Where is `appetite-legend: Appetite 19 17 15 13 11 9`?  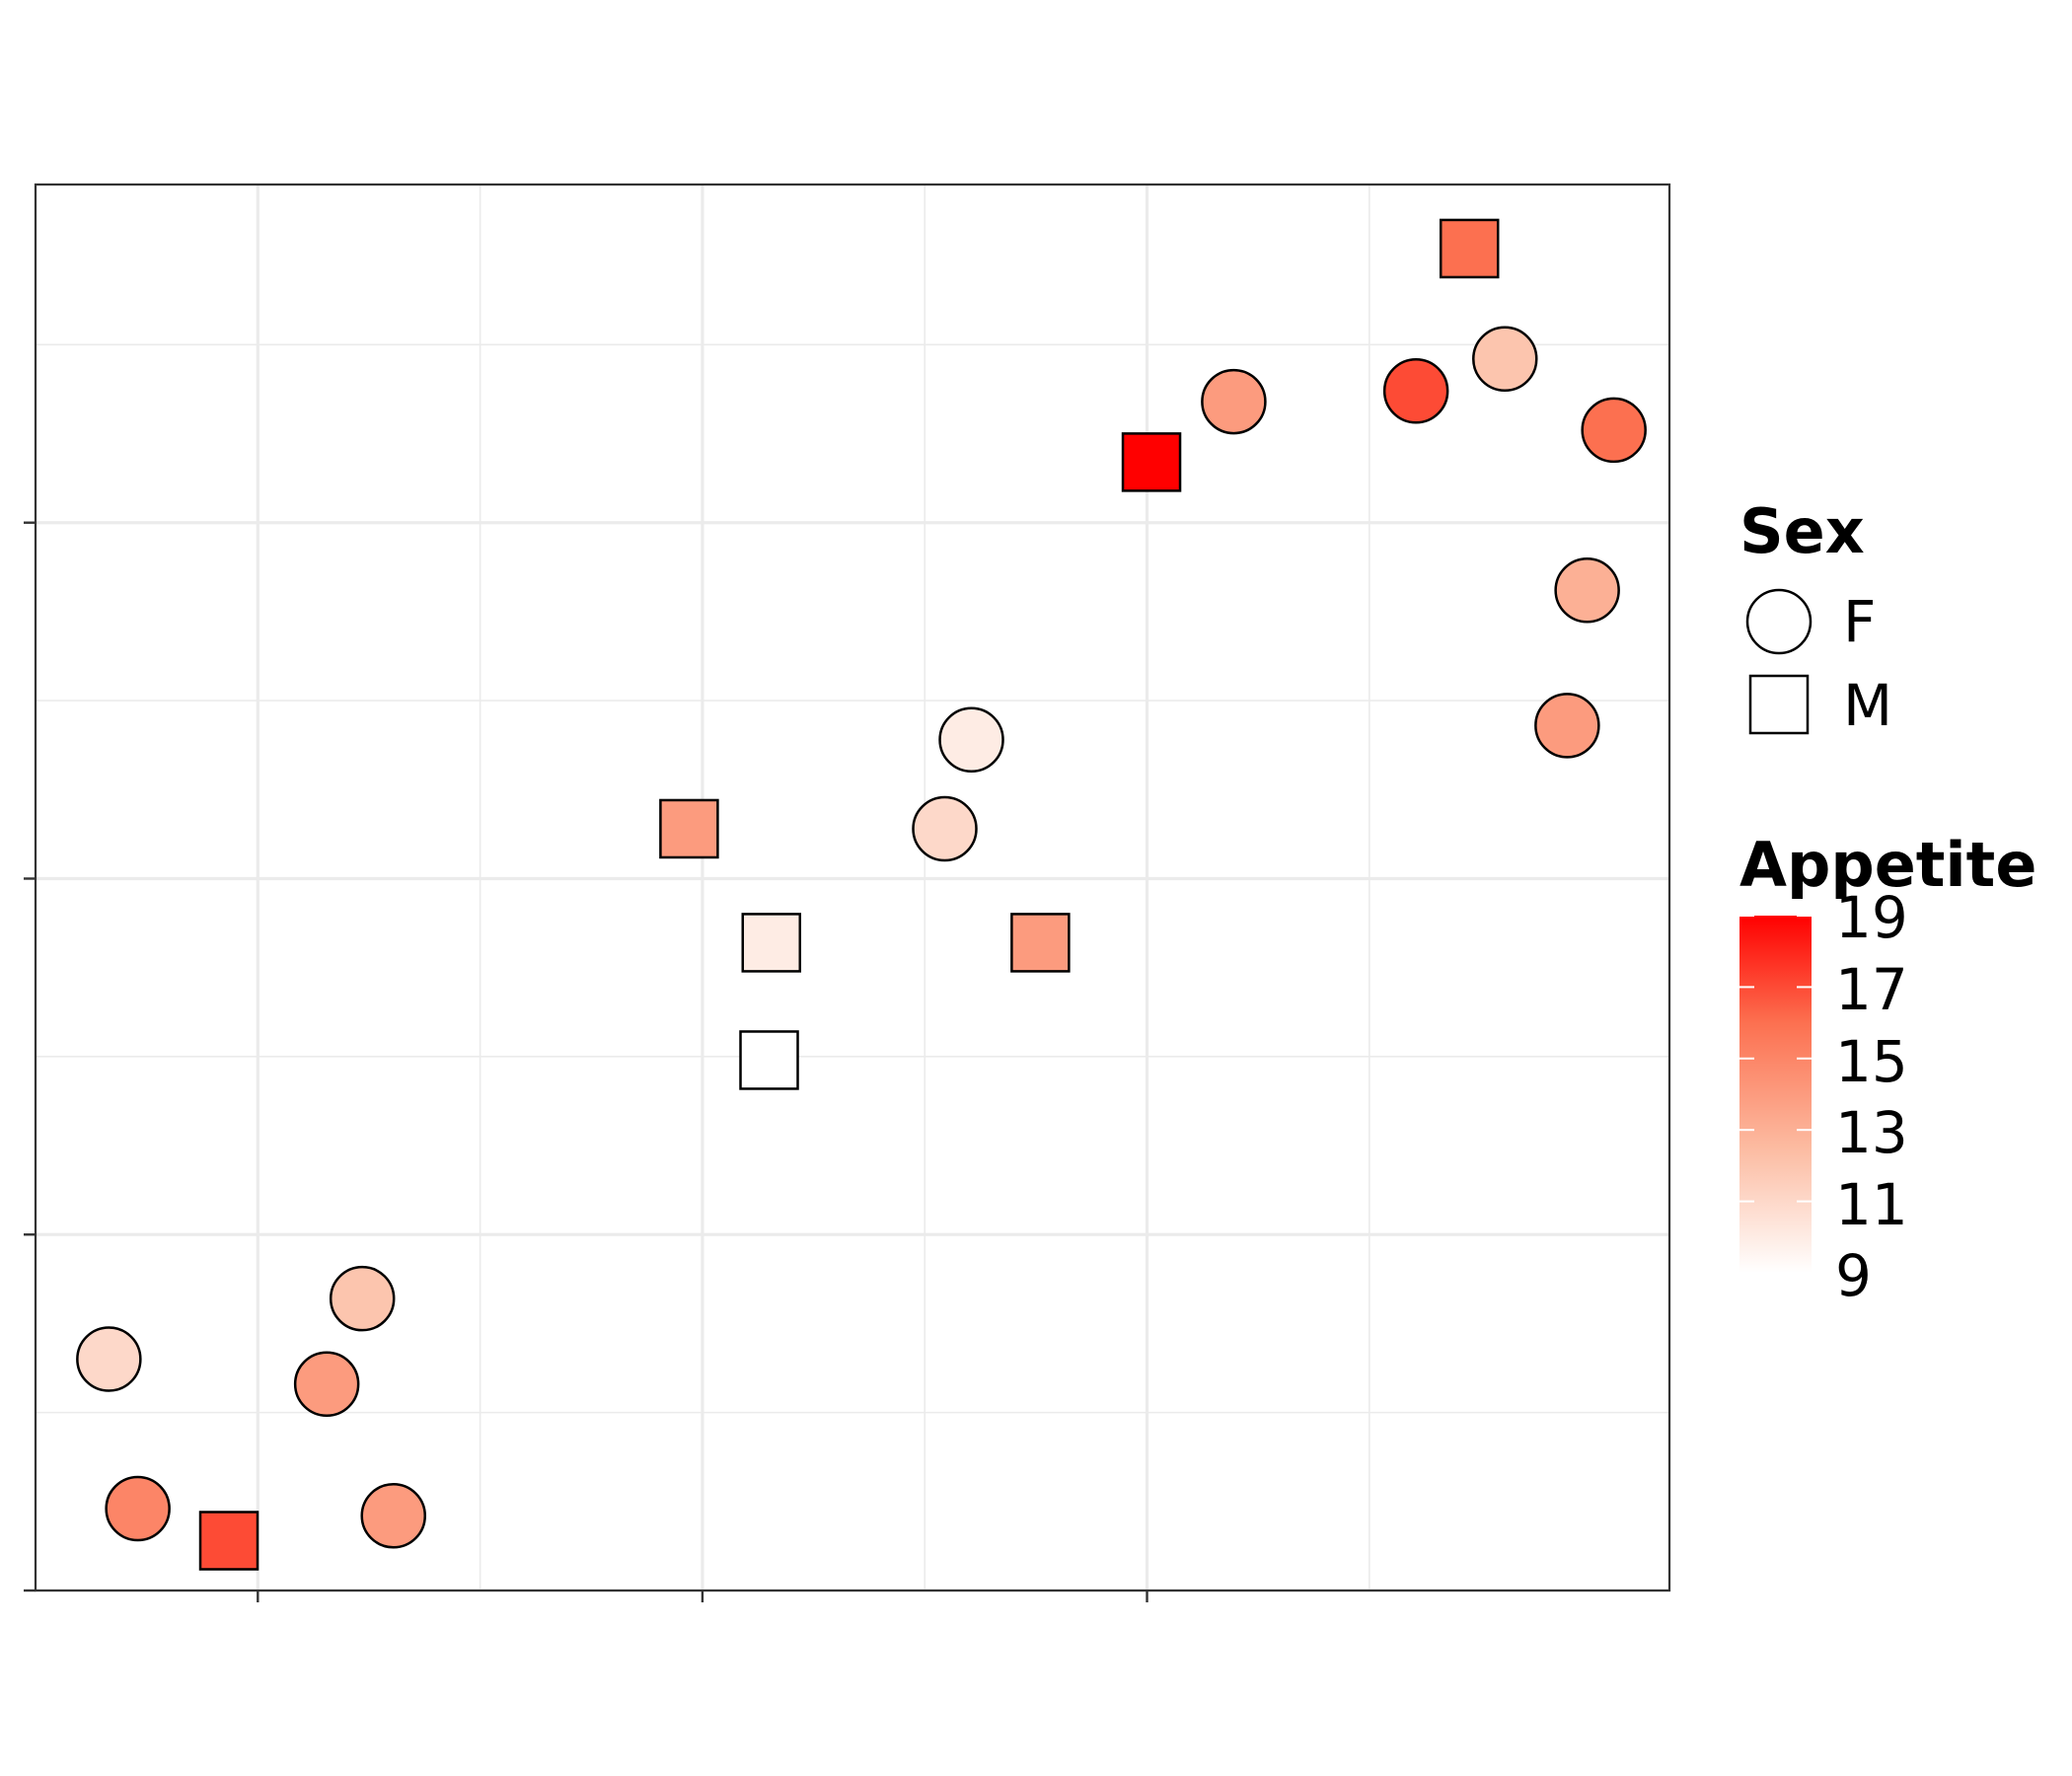 appetite-legend: Appetite 19 17 15 13 11 9 is located at coordinates (1888, 1069).